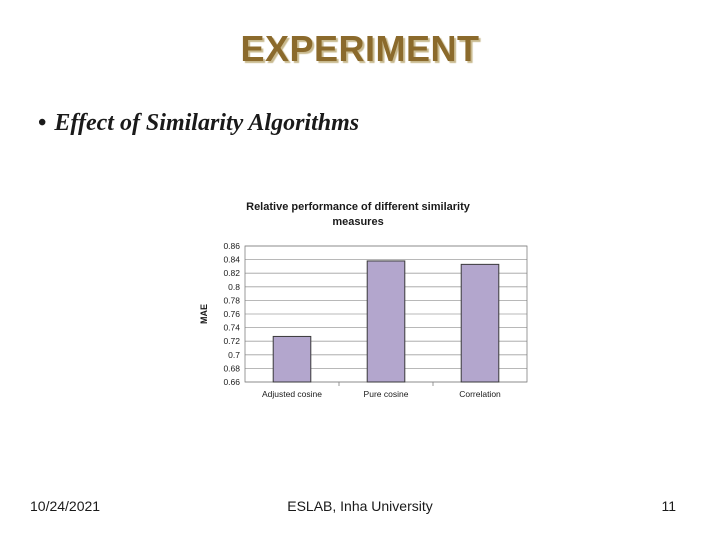  Describe the element at coordinates (231, 314) in the screenshot. I see `y-tick-label: 0.76` at that location.